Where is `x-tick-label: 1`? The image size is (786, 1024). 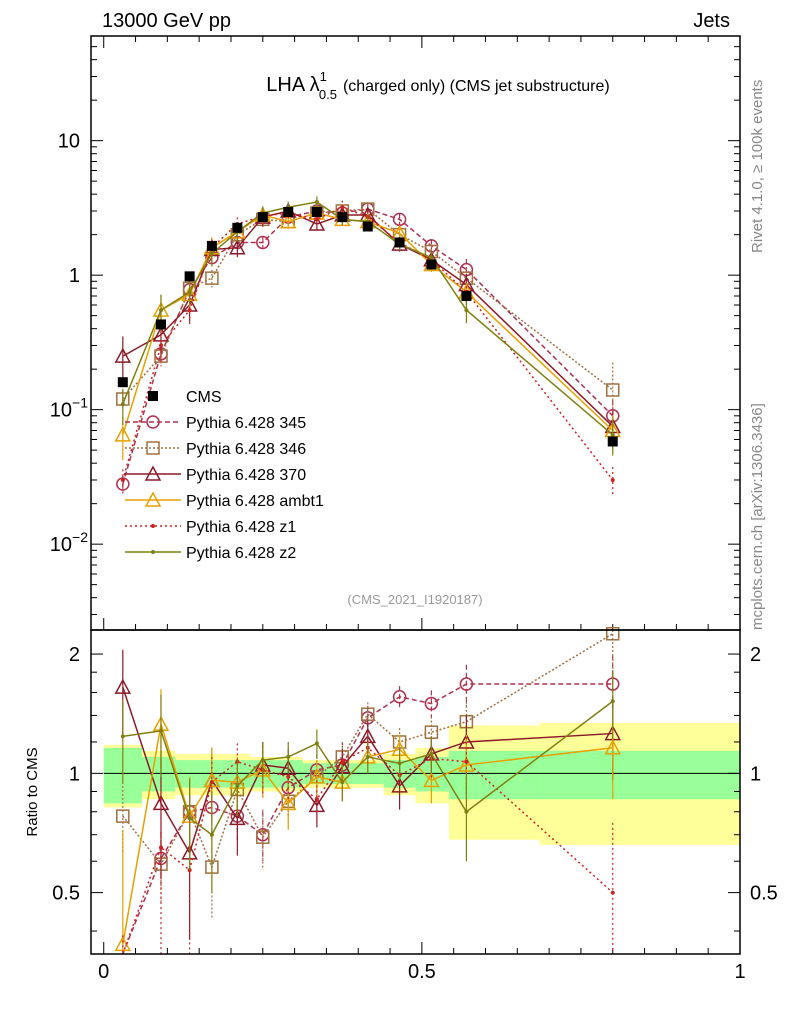 x-tick-label: 1 is located at coordinates (739, 972).